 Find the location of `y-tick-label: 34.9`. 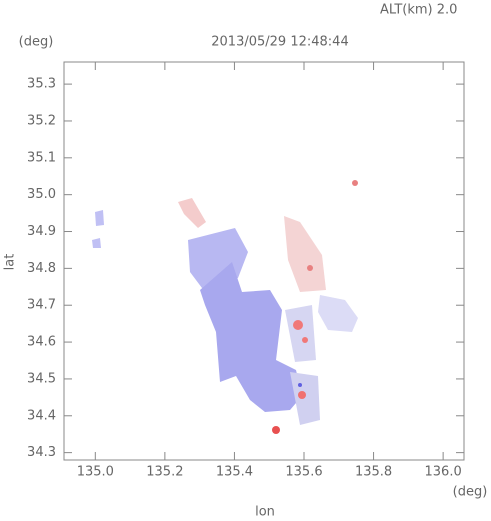

y-tick-label: 34.9 is located at coordinates (41, 231).